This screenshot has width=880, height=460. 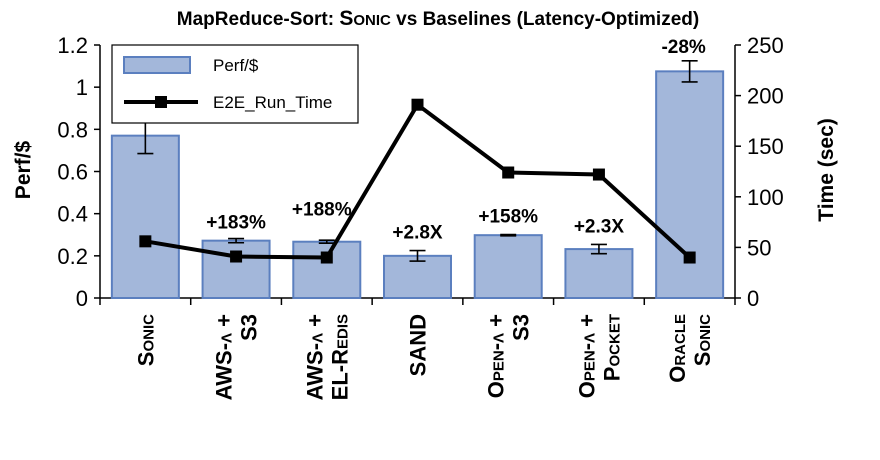 I want to click on x-category-label: SAND, so click(x=418, y=345).